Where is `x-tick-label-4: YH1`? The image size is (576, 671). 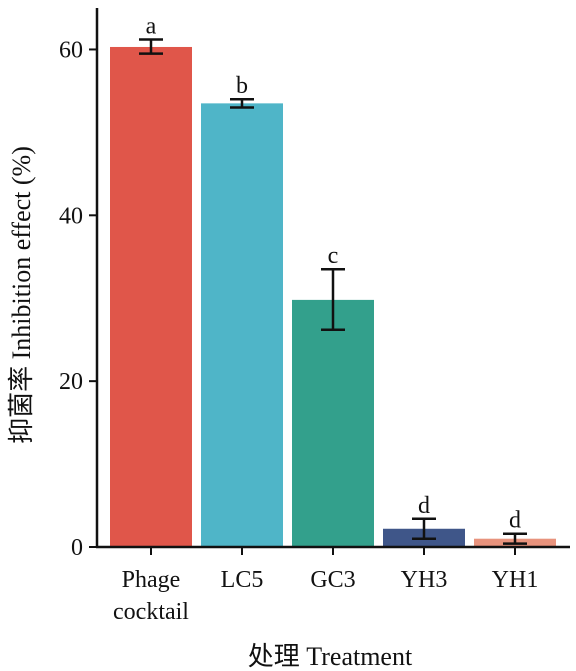
x-tick-label-4: YH1 is located at coordinates (515, 580).